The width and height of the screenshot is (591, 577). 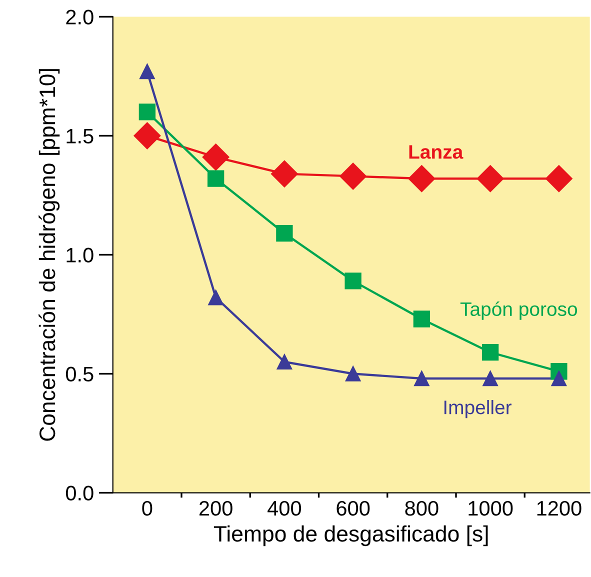 I want to click on y-tick-label: 0.0, so click(x=80, y=493).